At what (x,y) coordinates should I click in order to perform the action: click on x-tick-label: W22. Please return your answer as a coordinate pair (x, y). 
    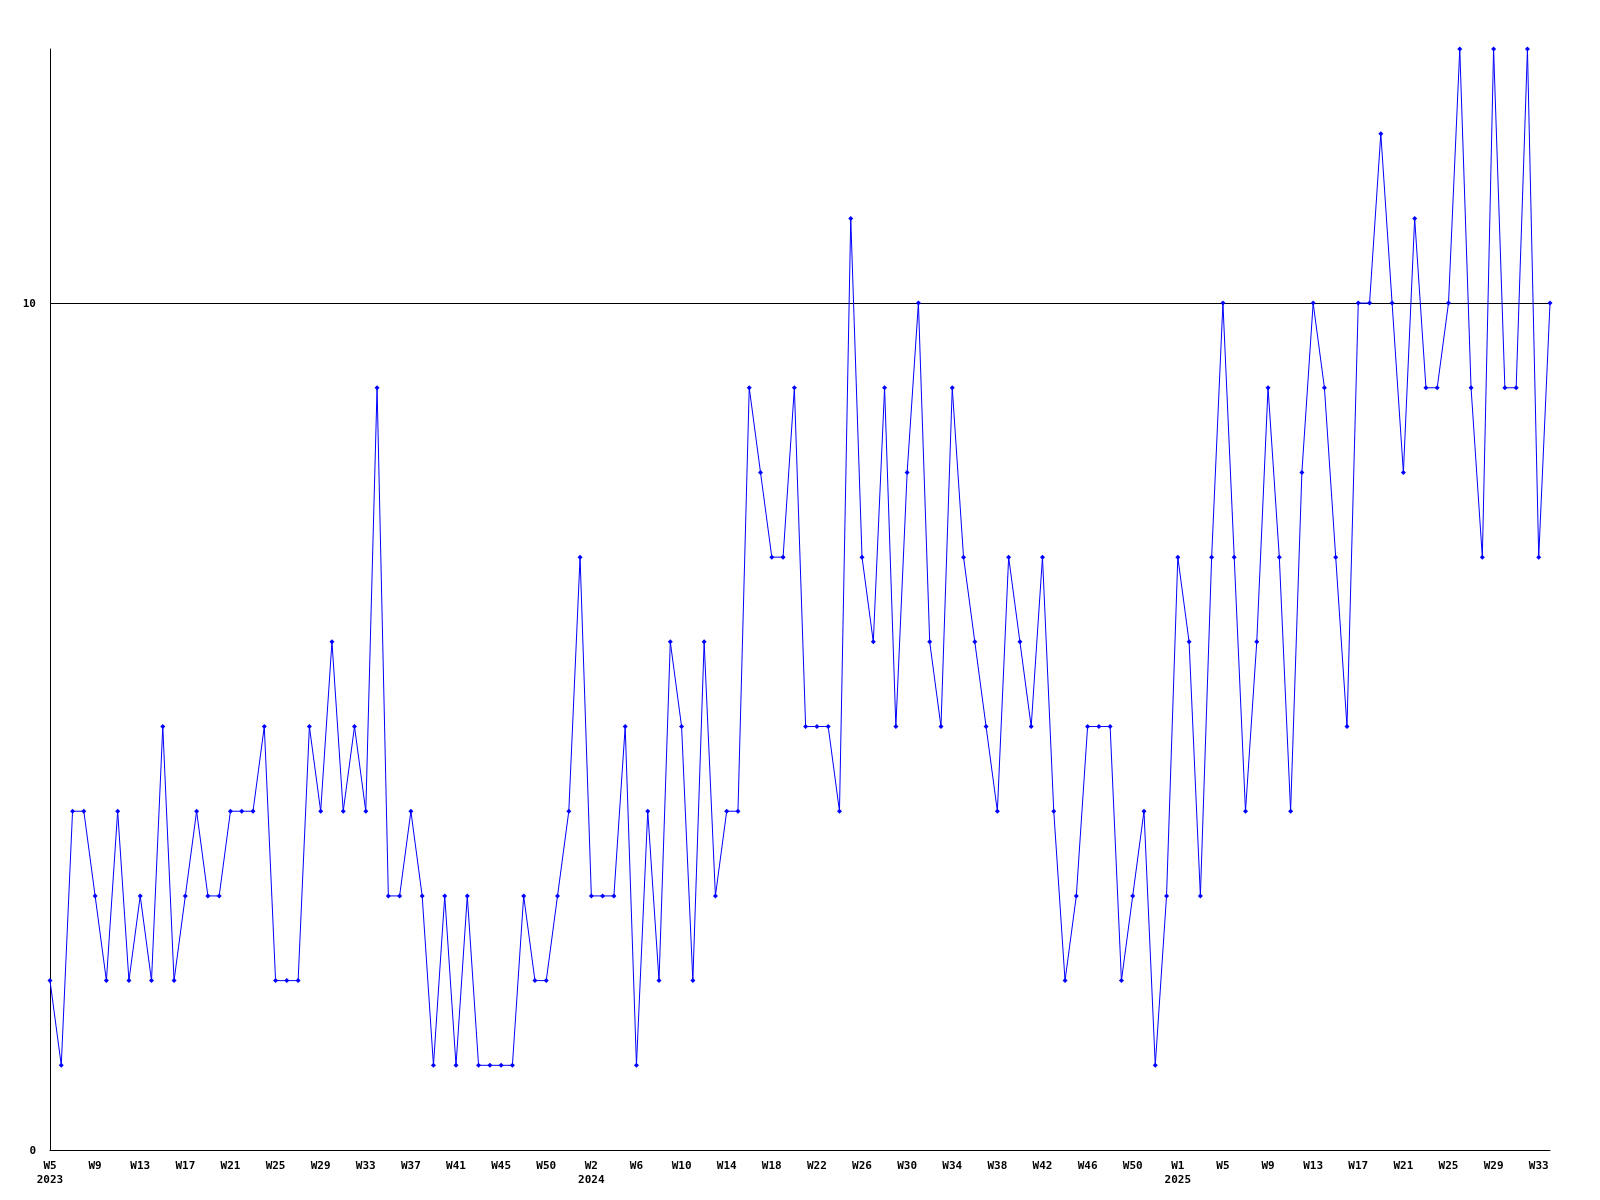
    Looking at the image, I should click on (816, 1165).